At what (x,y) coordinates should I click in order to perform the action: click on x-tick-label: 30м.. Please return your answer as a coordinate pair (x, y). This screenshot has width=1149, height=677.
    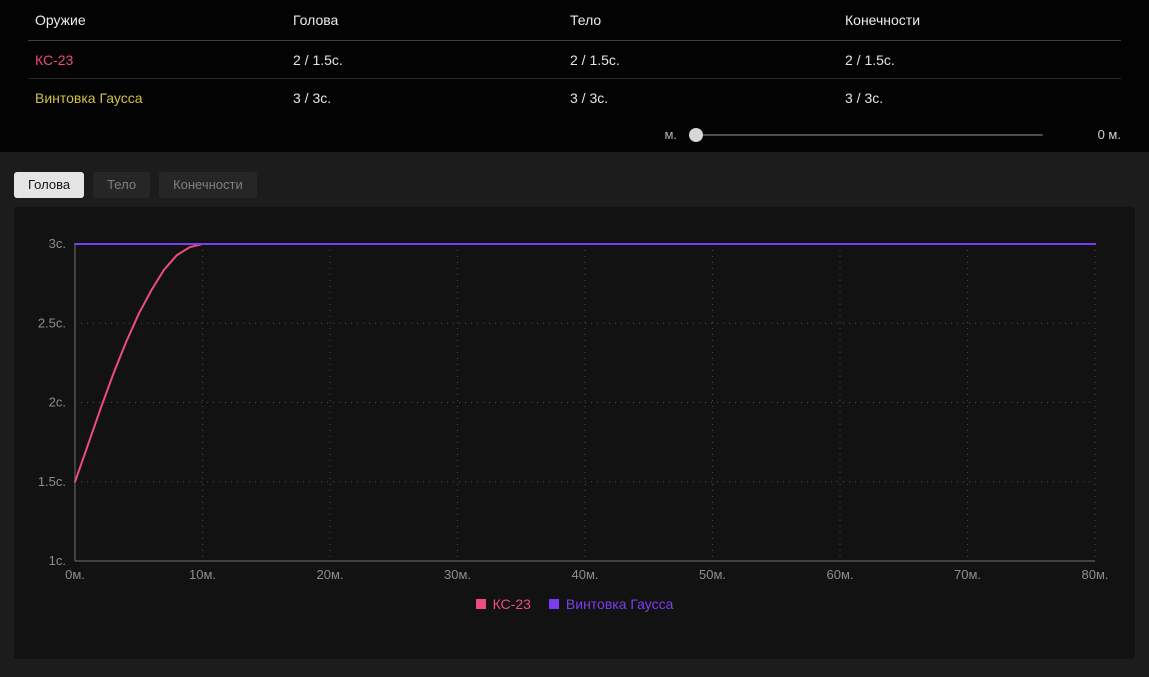
    Looking at the image, I should click on (457, 574).